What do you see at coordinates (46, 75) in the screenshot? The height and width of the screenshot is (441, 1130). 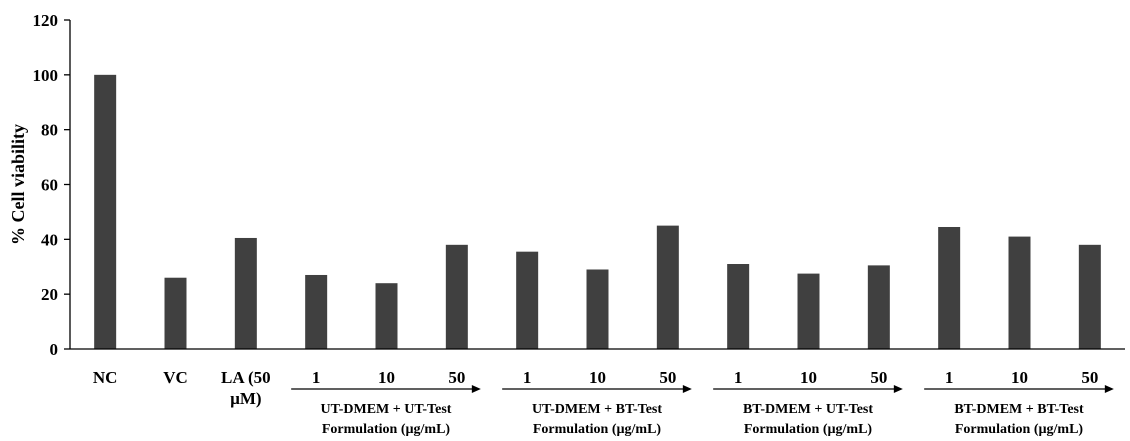 I see `y-tick-label: 100` at bounding box center [46, 75].